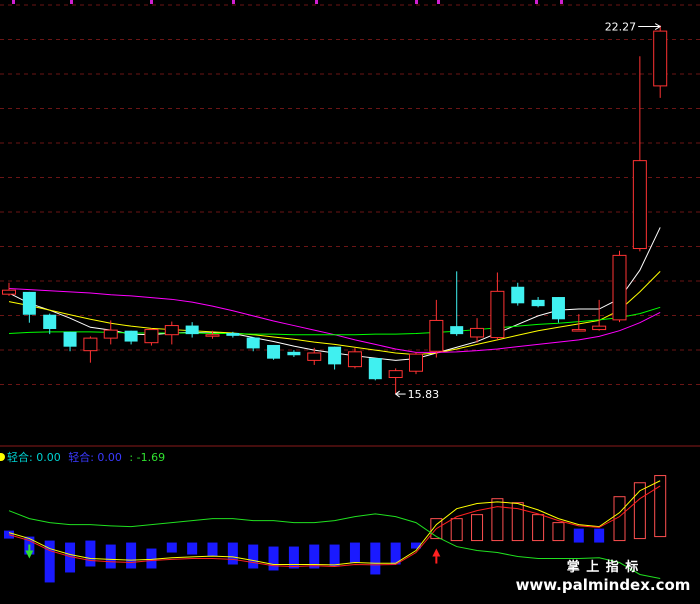 The width and height of the screenshot is (700, 604). I want to click on indicator-title-bar: 轻合: 0.00 轻合: 0.00 : -1.69, so click(82, 456).